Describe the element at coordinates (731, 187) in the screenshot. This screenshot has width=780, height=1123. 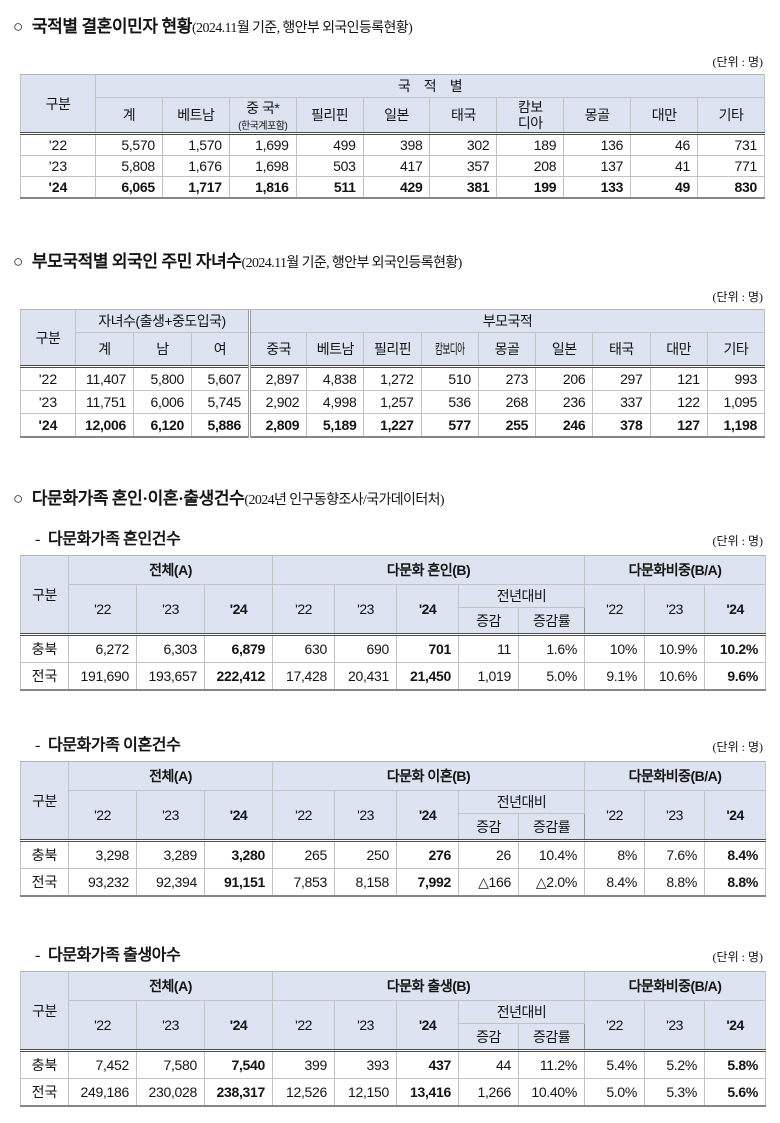
I see `table-cell: 830` at that location.